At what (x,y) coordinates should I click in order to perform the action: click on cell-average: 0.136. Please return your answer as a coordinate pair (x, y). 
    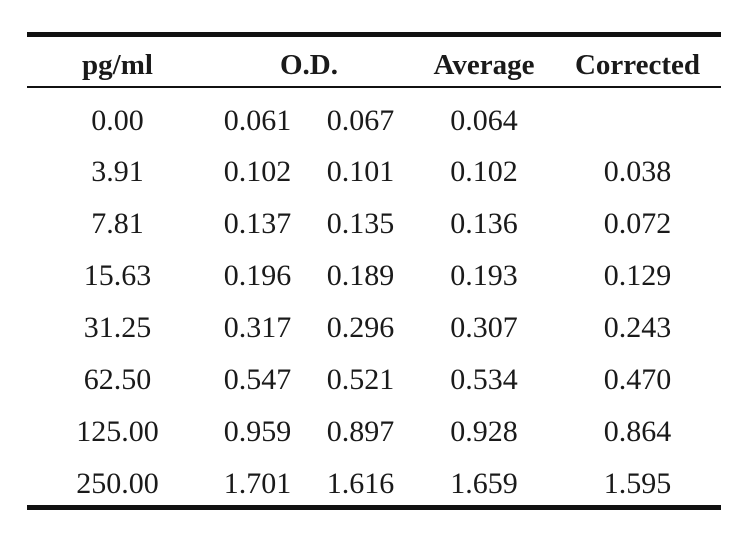
    Looking at the image, I should click on (484, 223).